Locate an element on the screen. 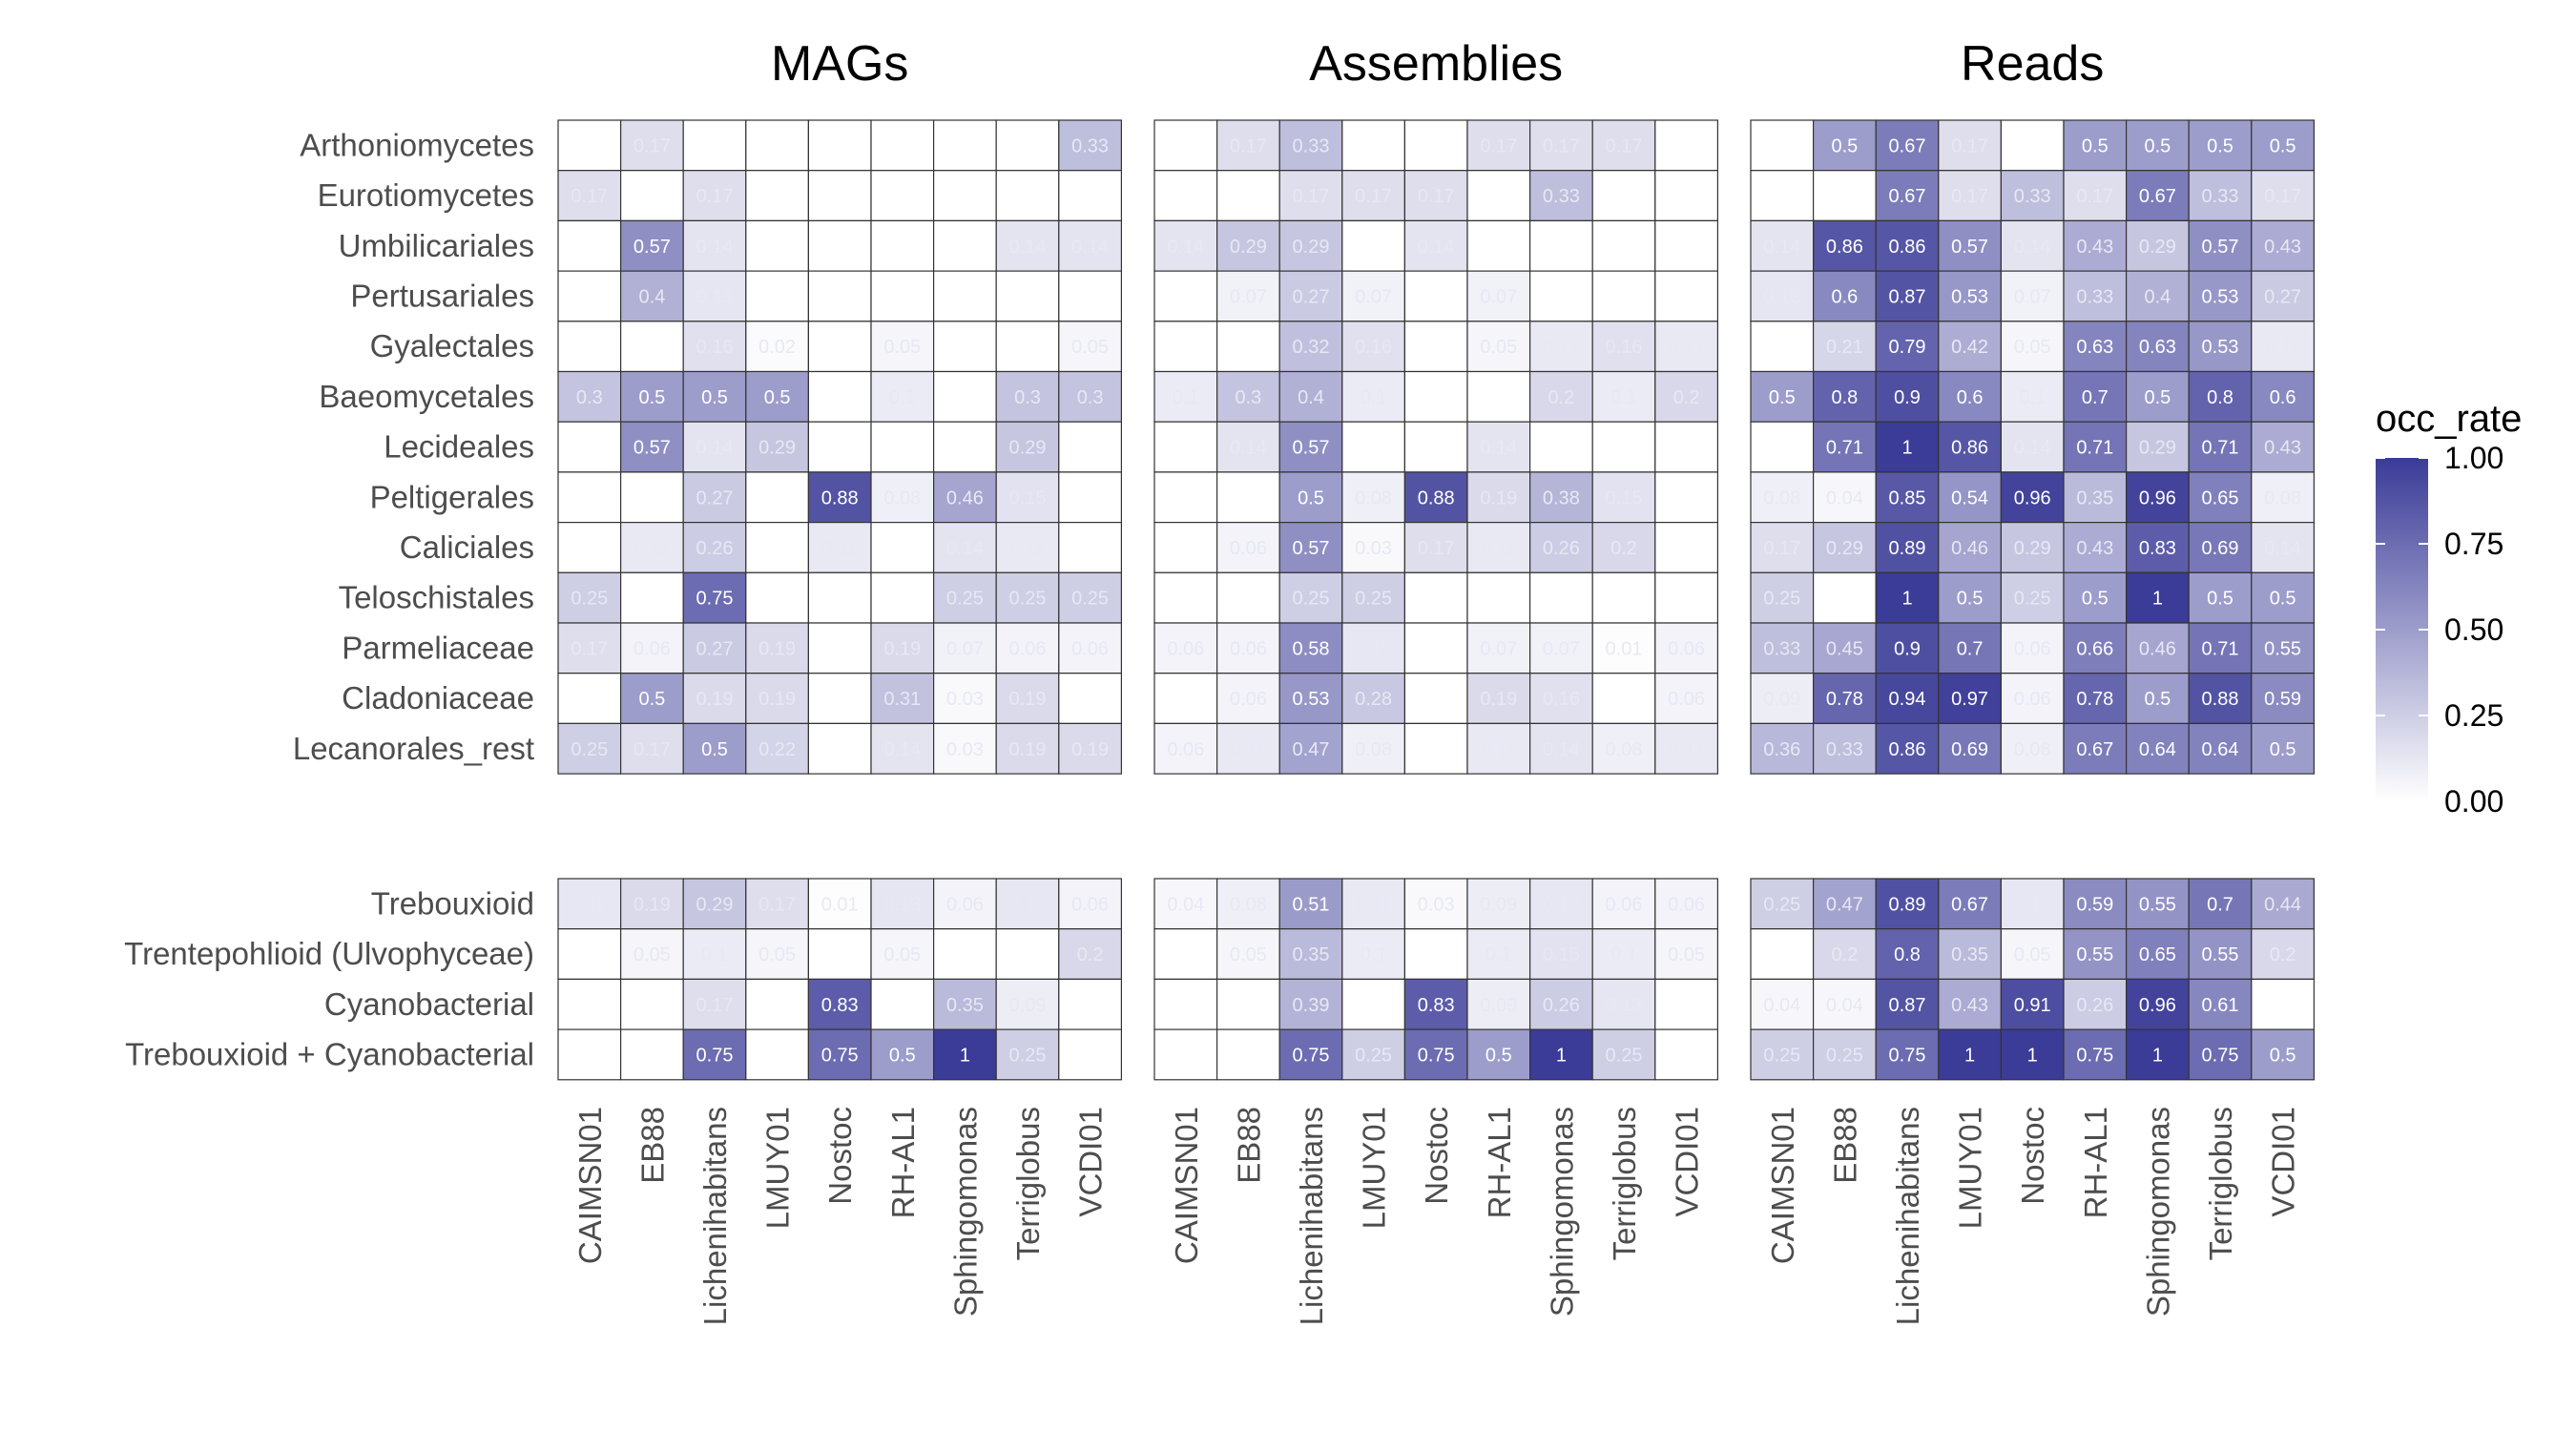 The image size is (2576, 1431). cell-value-label: 0.13 is located at coordinates (902, 904).